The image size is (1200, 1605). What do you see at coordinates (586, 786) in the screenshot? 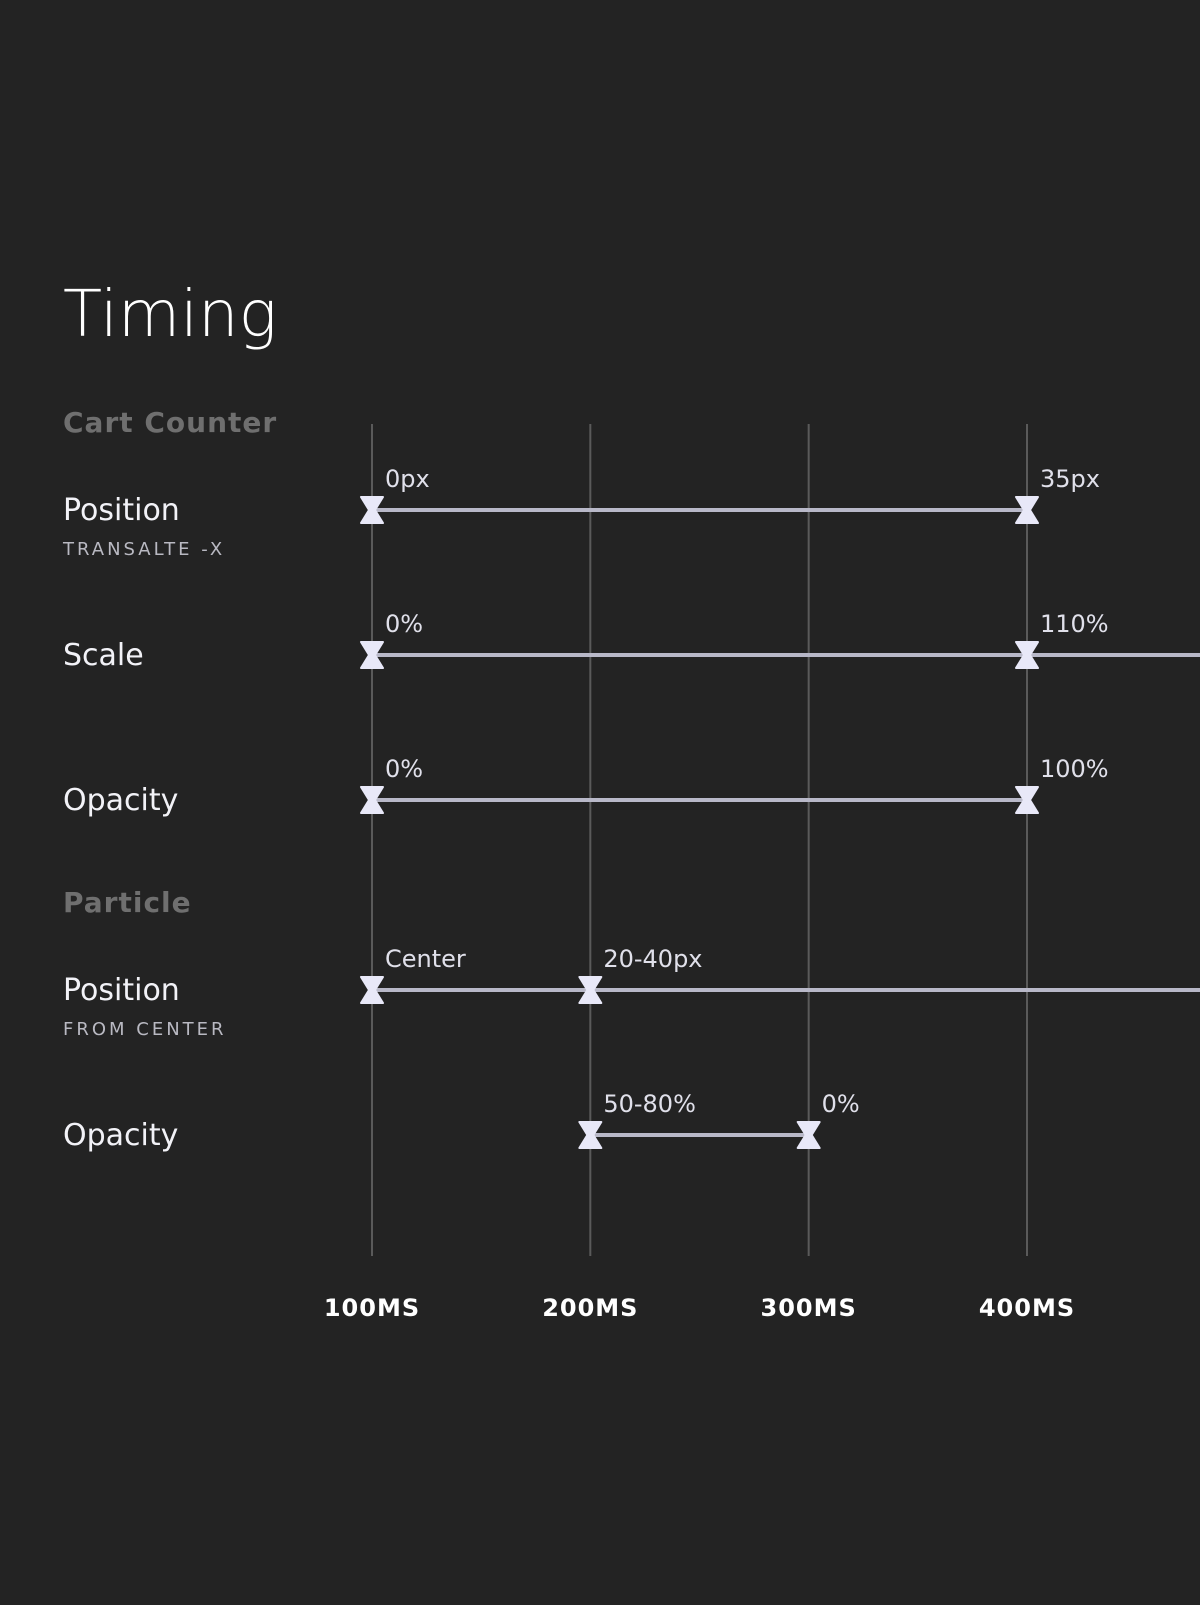
I see `timeline-row: Opacity 0% 100%` at bounding box center [586, 786].